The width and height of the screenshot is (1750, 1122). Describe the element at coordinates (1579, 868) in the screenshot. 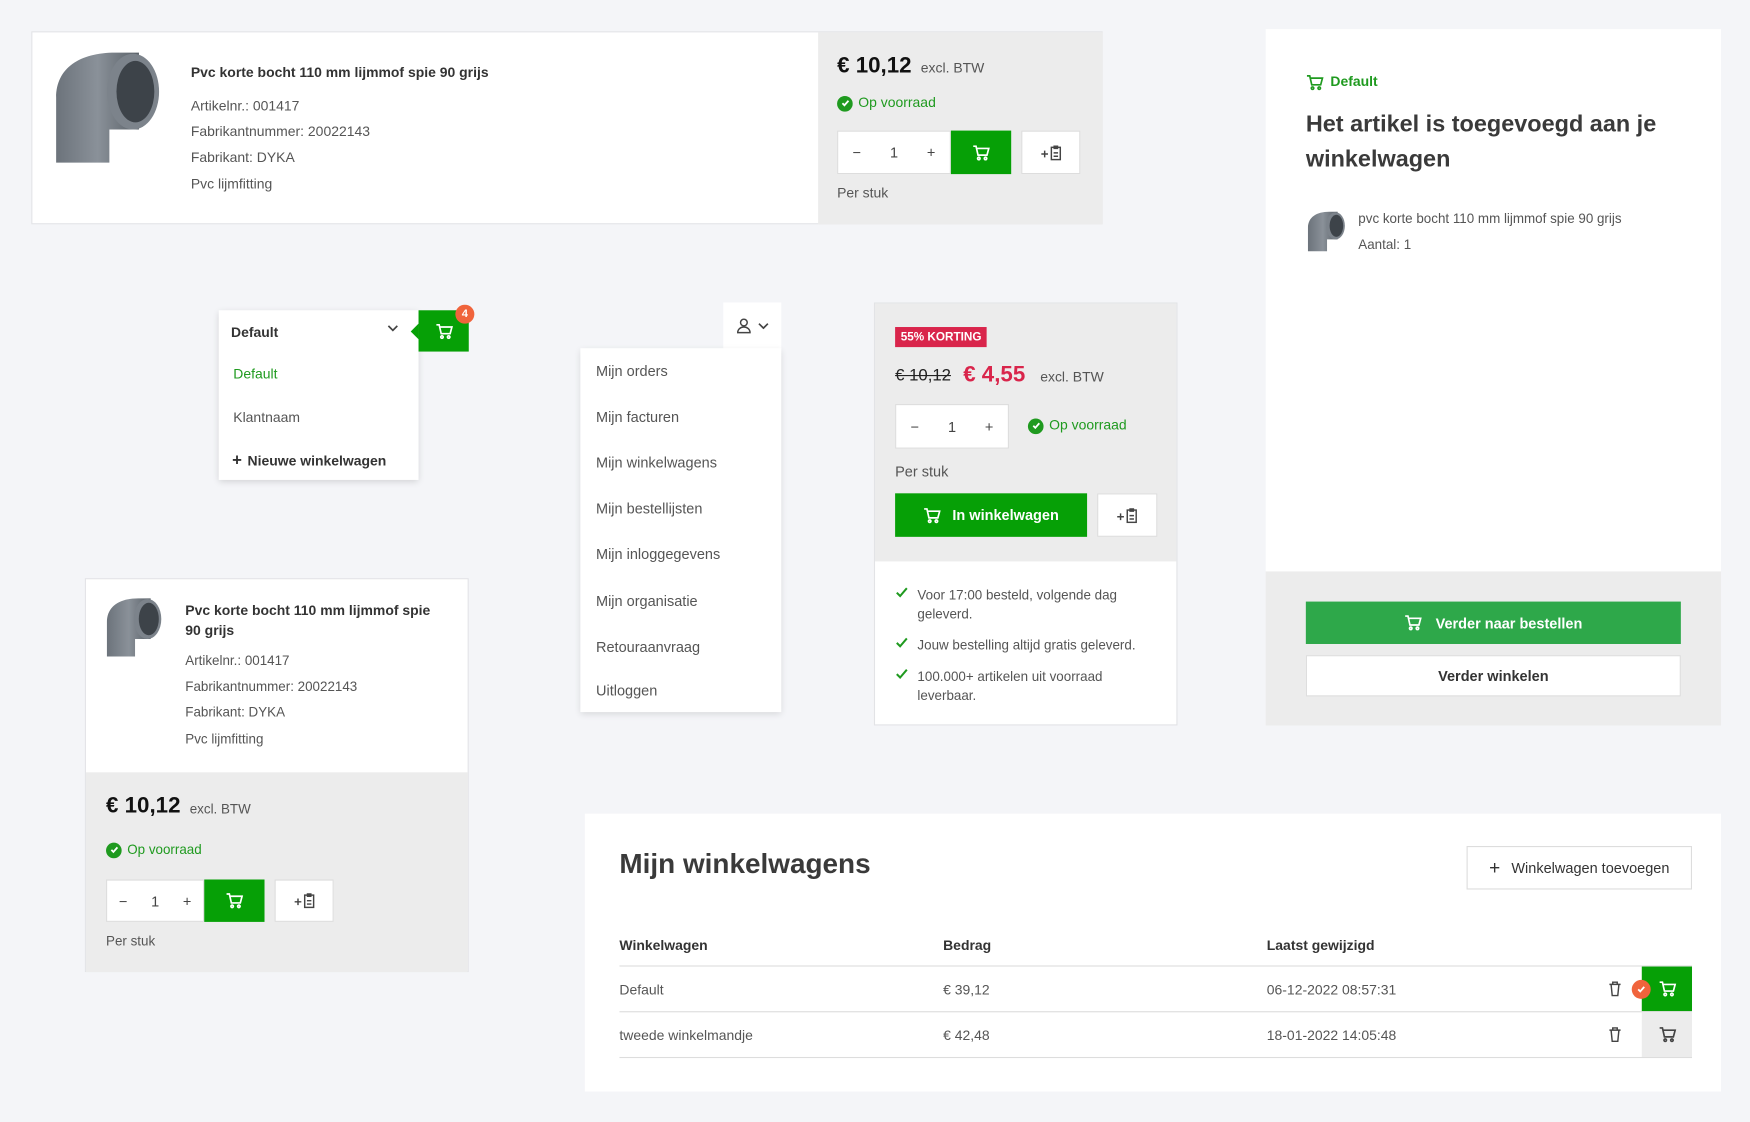

I see `add-cart-button: + Winkelwagen toevoegen` at that location.